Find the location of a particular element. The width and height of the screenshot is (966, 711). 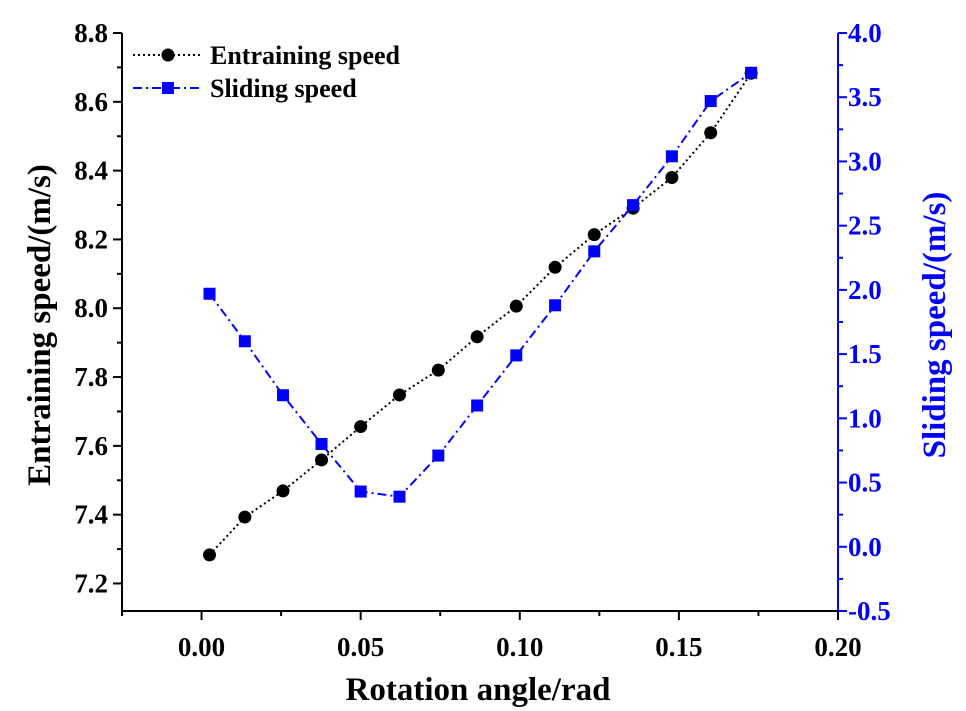

y-left-tick-label: 8.8 is located at coordinates (91, 33).